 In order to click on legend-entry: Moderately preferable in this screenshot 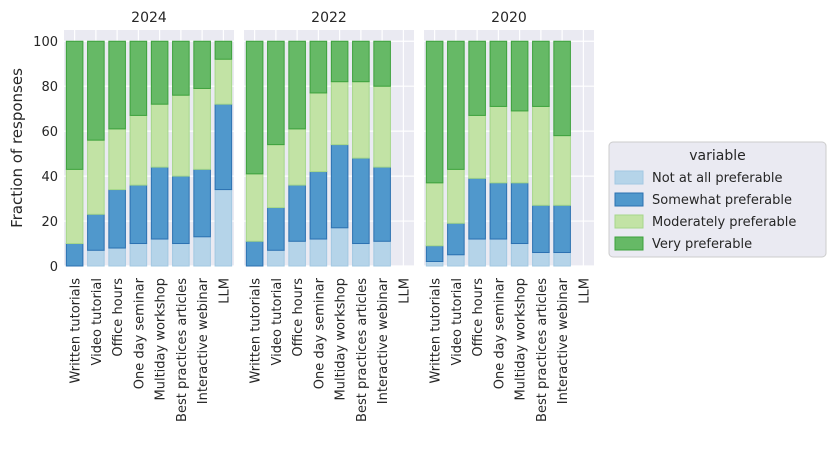, I will do `click(724, 222)`.